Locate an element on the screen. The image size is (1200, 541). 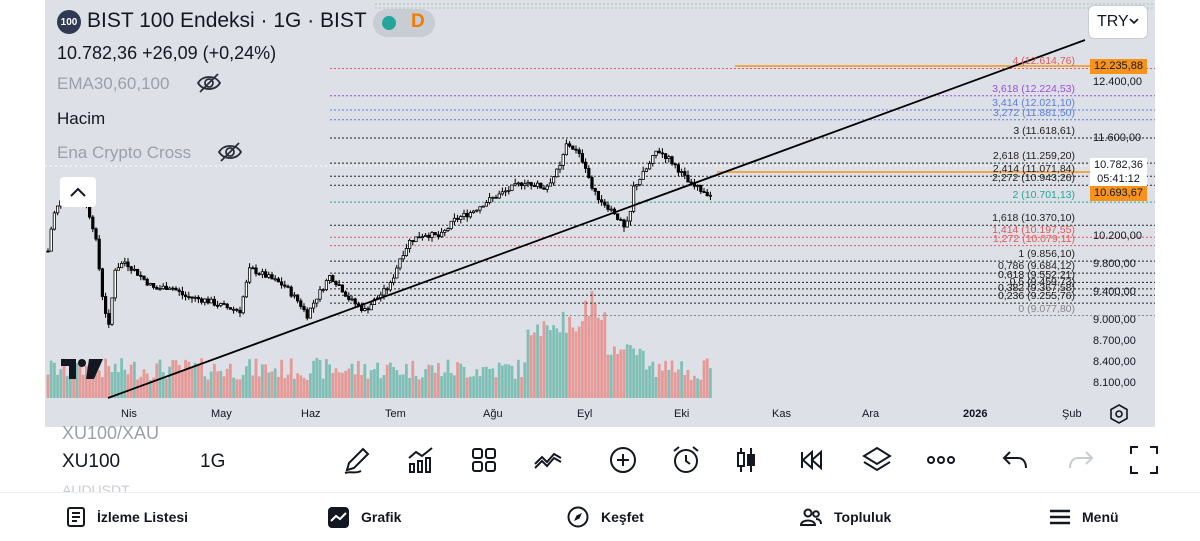
fib-level-label: 2,272 (10.943,26) is located at coordinates (1033, 178).